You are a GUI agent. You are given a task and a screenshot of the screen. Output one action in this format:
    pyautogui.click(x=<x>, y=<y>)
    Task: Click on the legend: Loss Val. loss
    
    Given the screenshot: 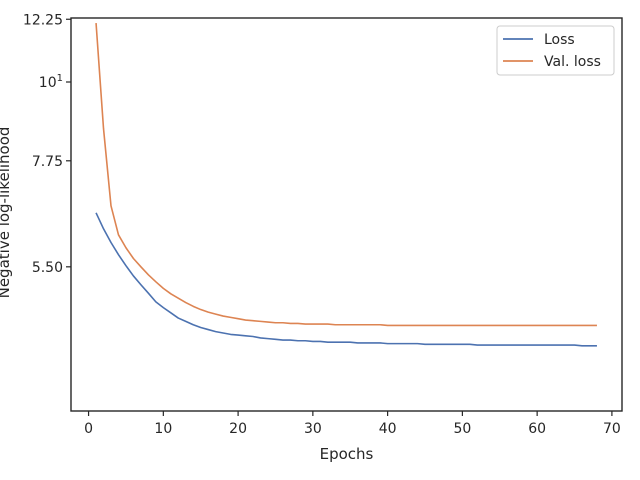 What is the action you would take?
    pyautogui.click(x=555, y=50)
    